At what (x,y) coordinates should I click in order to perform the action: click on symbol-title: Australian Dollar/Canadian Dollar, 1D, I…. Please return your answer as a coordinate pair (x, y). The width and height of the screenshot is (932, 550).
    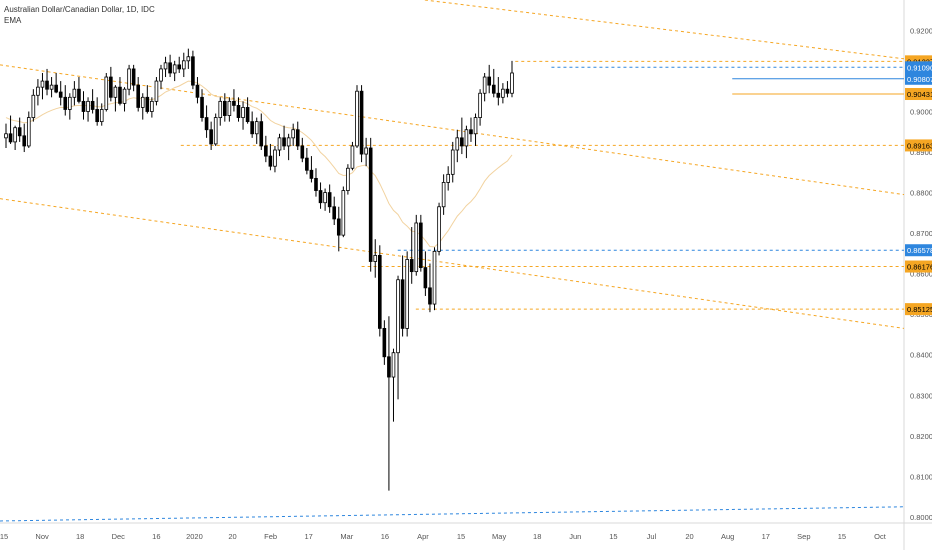
    Looking at the image, I should click on (79, 9).